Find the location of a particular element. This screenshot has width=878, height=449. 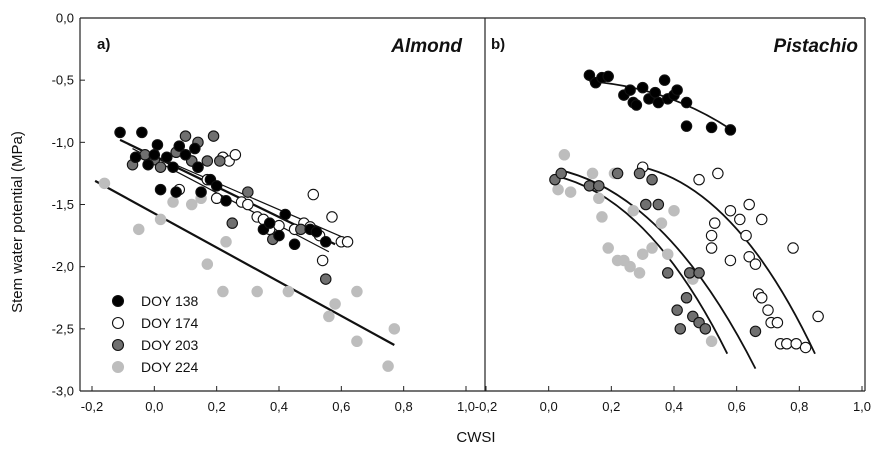

y-tick-label: -1,0 is located at coordinates (63, 142).